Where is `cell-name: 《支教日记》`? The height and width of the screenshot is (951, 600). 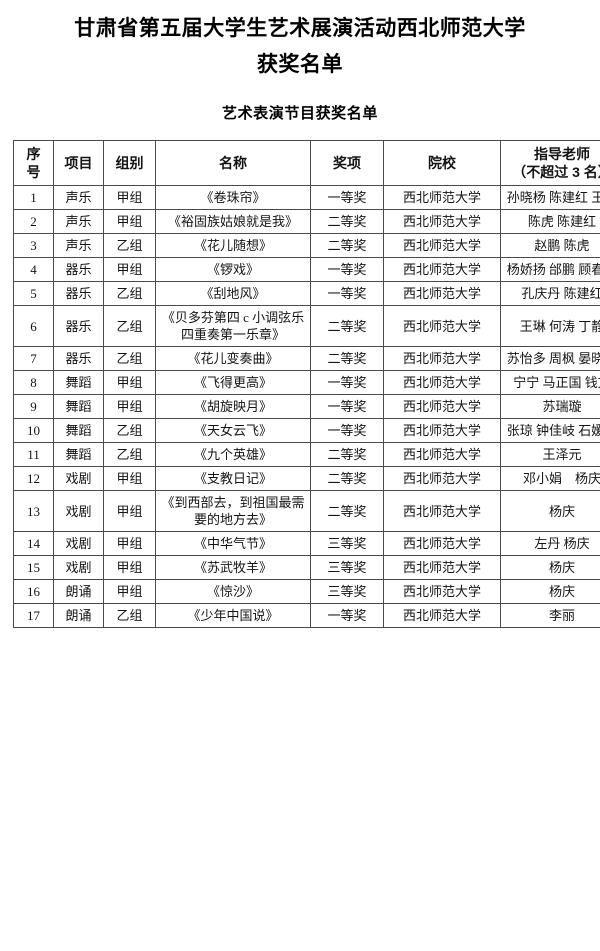
cell-name: 《支教日记》 is located at coordinates (233, 478).